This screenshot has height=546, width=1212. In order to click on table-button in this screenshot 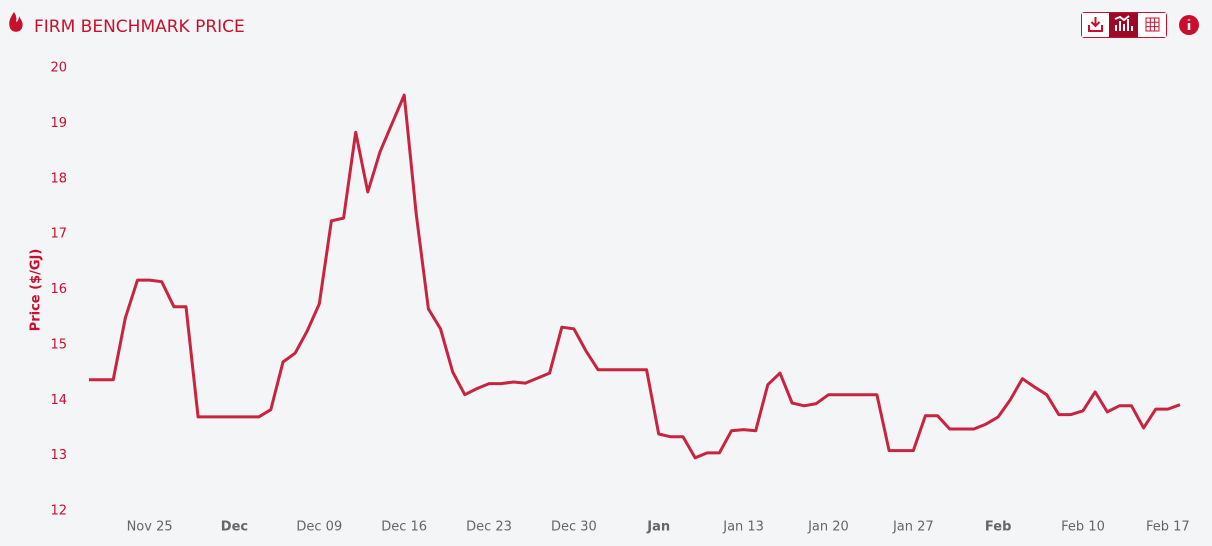, I will do `click(1152, 25)`.